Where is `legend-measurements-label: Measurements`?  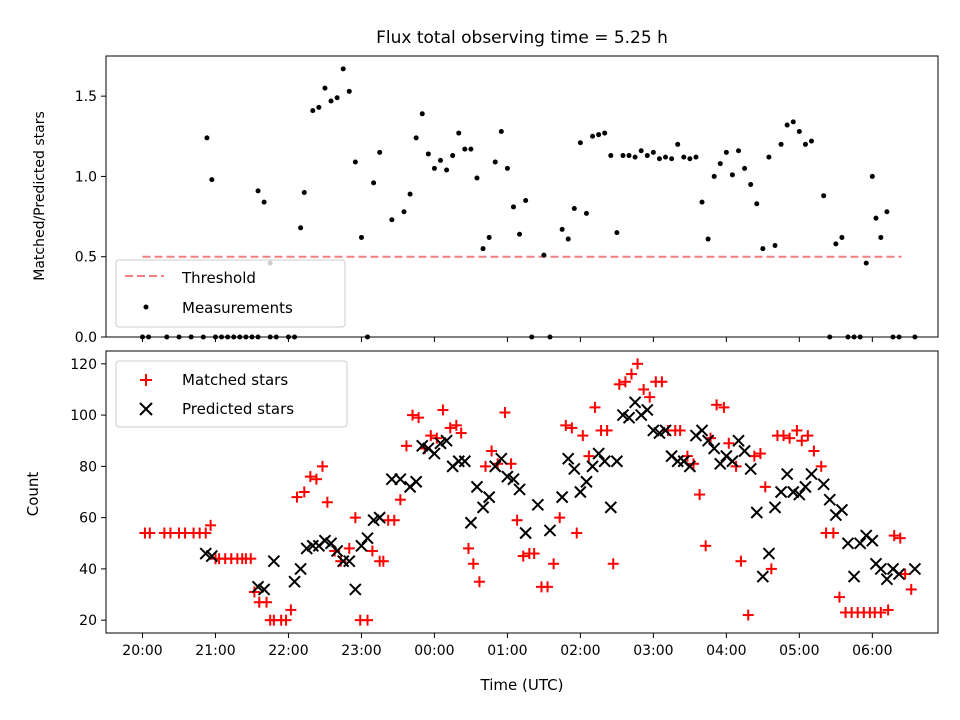
legend-measurements-label: Measurements is located at coordinates (237, 308).